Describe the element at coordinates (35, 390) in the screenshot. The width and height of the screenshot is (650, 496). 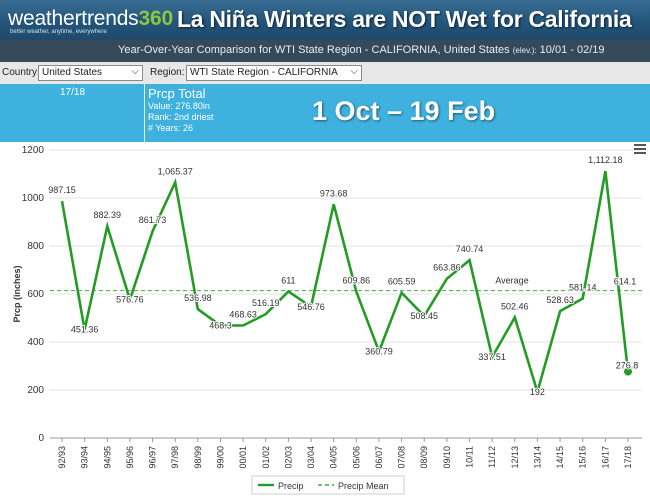
I see `y-tick-label: 200` at that location.